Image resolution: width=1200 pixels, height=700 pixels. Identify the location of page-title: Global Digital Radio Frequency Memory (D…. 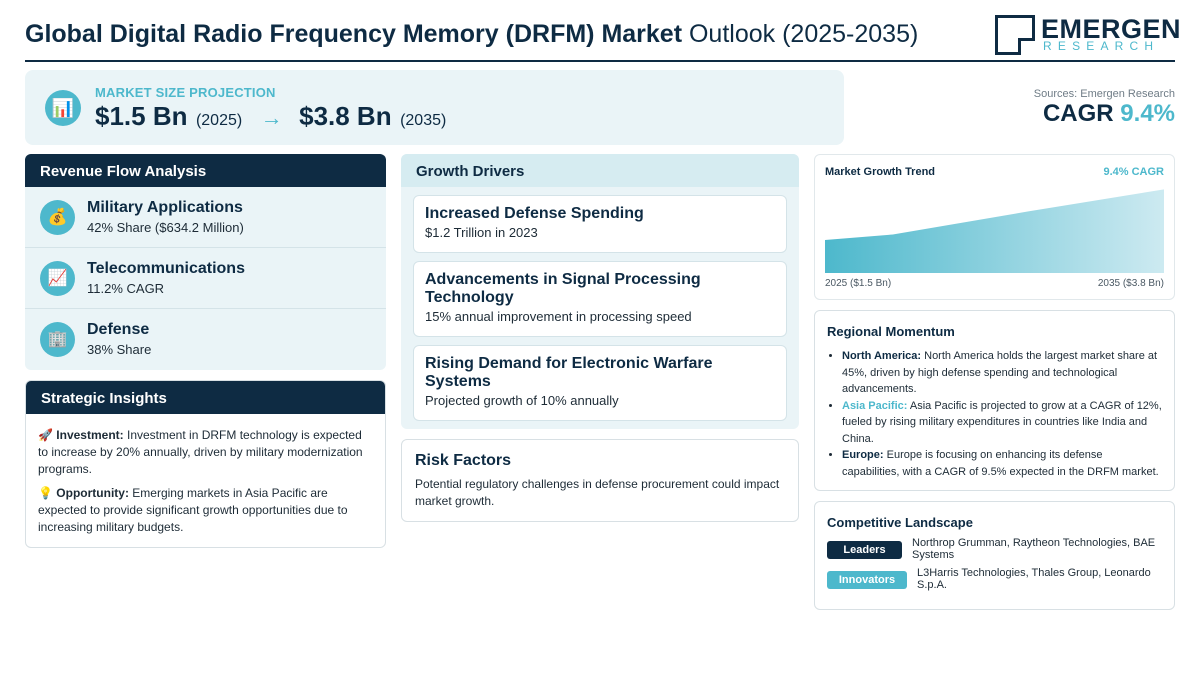
(471, 34).